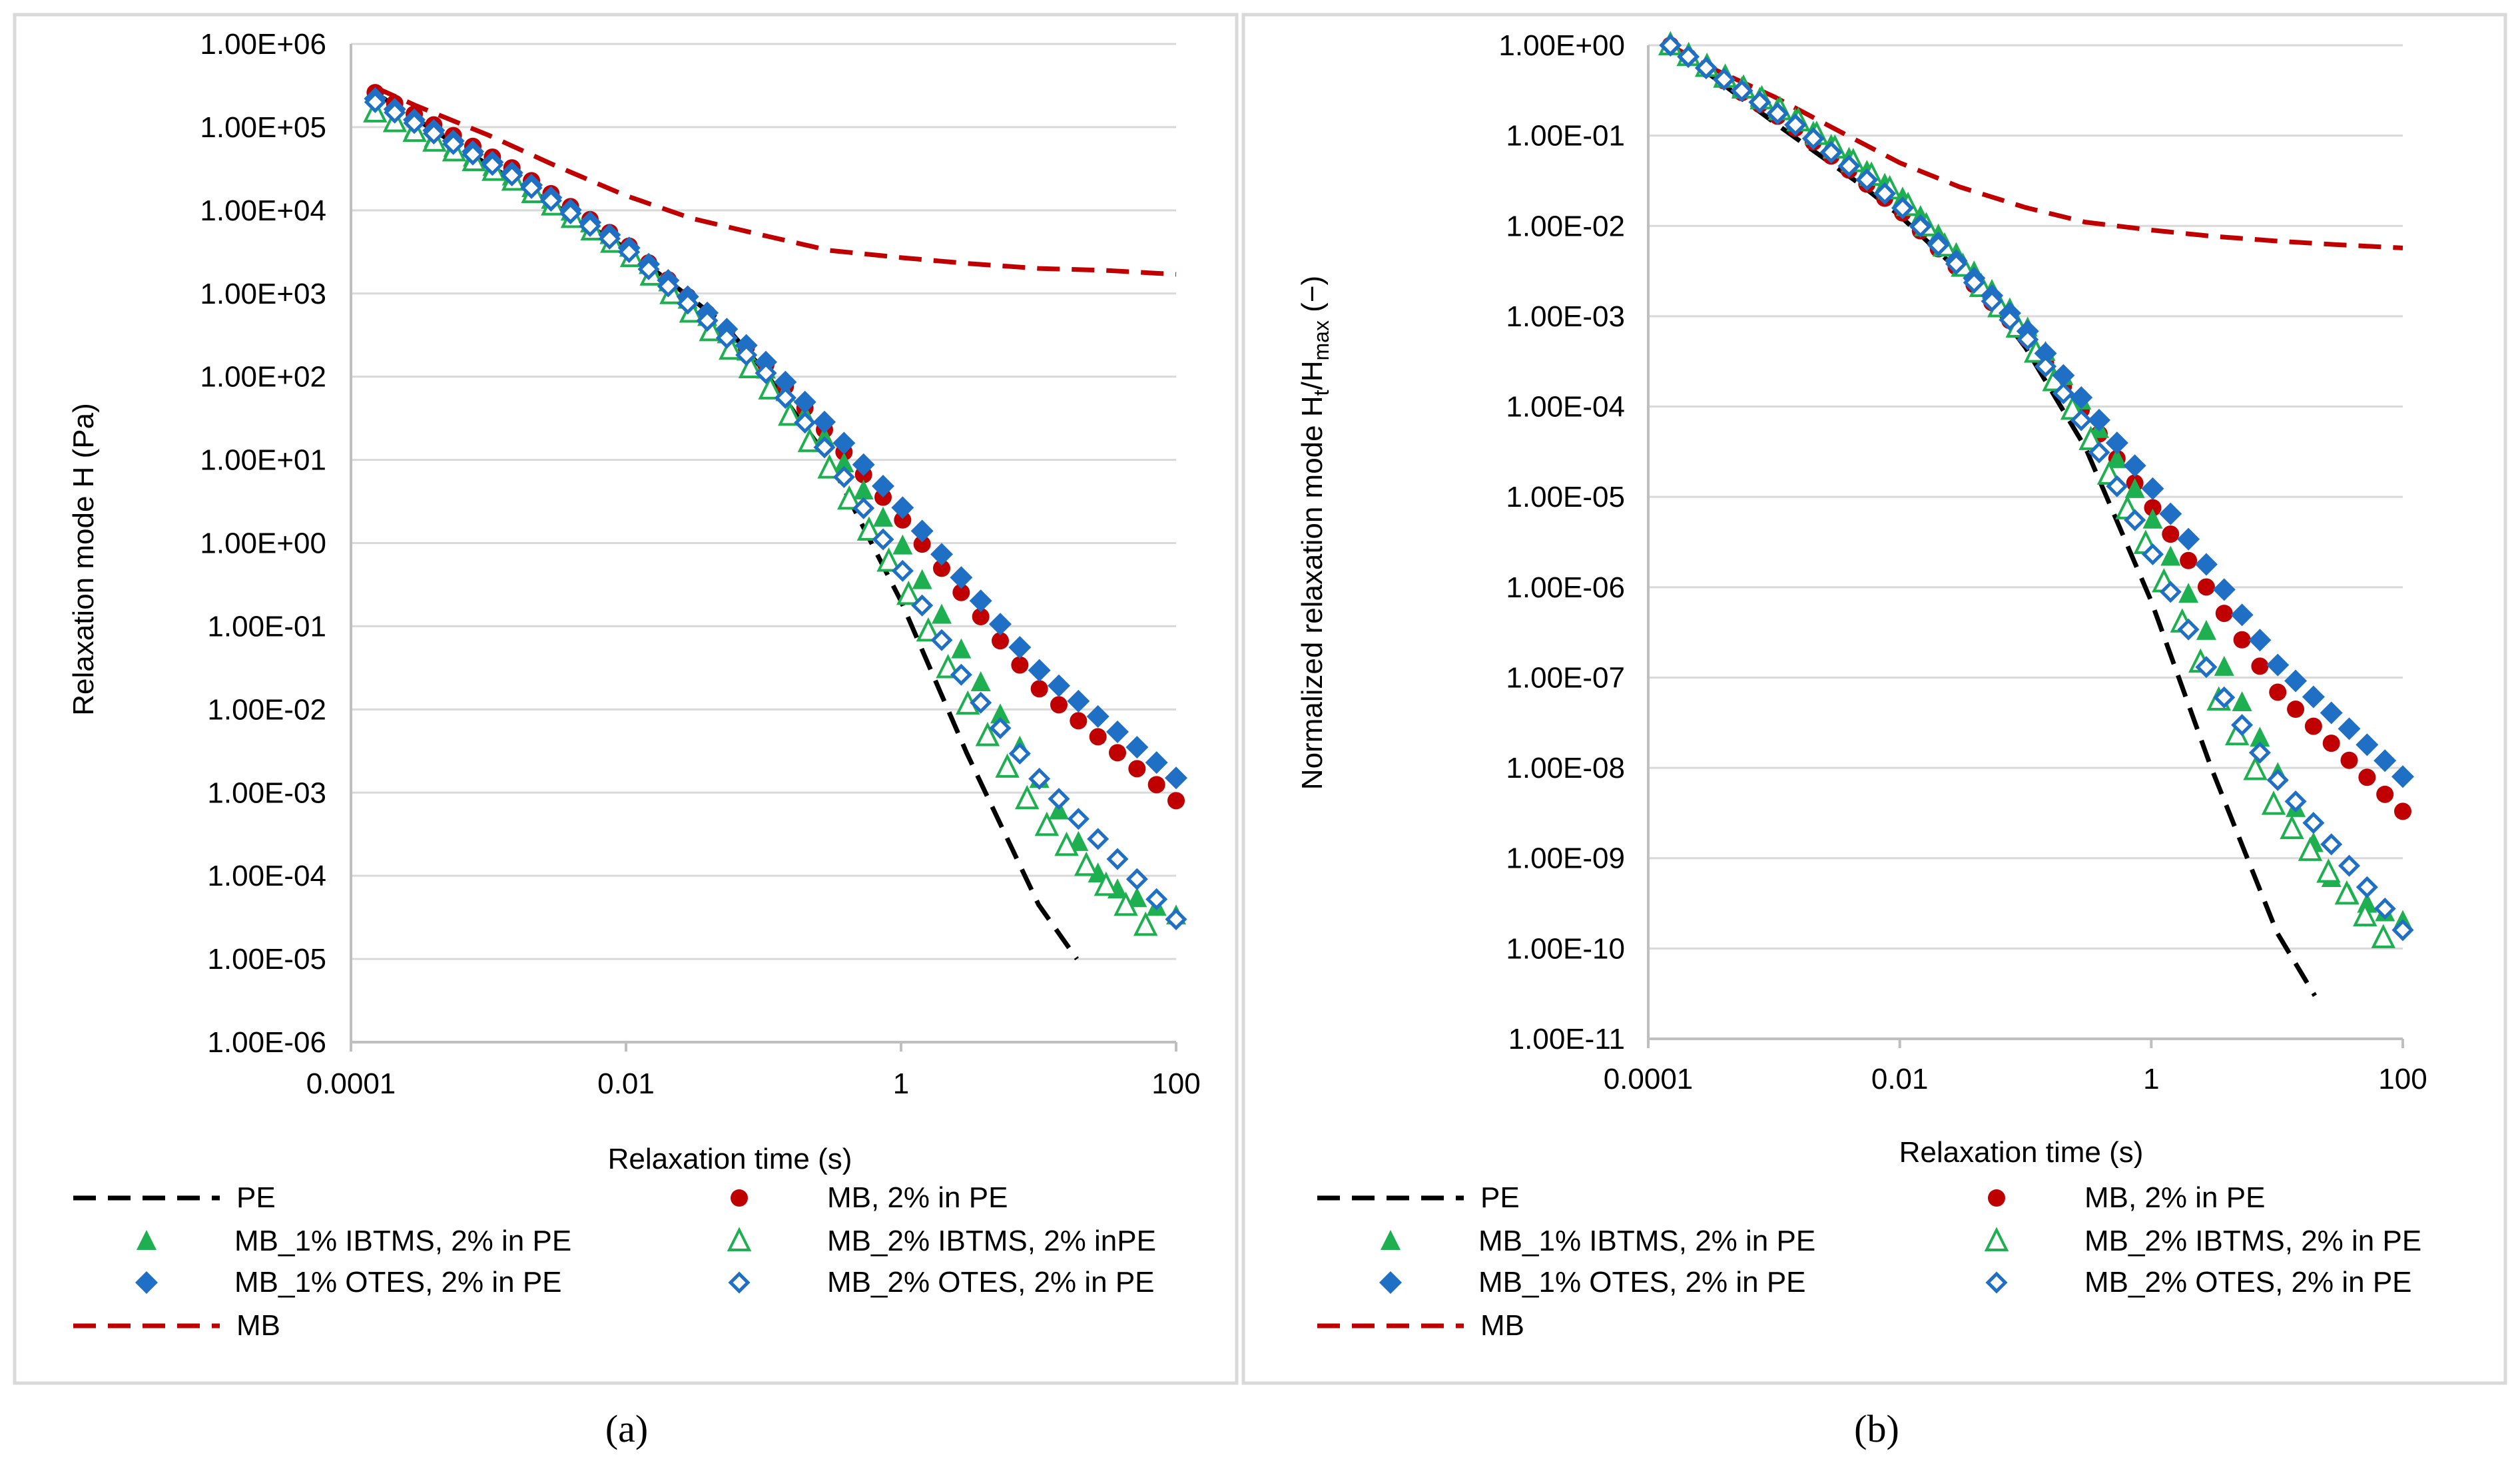 The width and height of the screenshot is (2520, 1473). What do you see at coordinates (83, 559) in the screenshot?
I see `chart-a-y-axis-title: Relaxation mode H (Pa)` at bounding box center [83, 559].